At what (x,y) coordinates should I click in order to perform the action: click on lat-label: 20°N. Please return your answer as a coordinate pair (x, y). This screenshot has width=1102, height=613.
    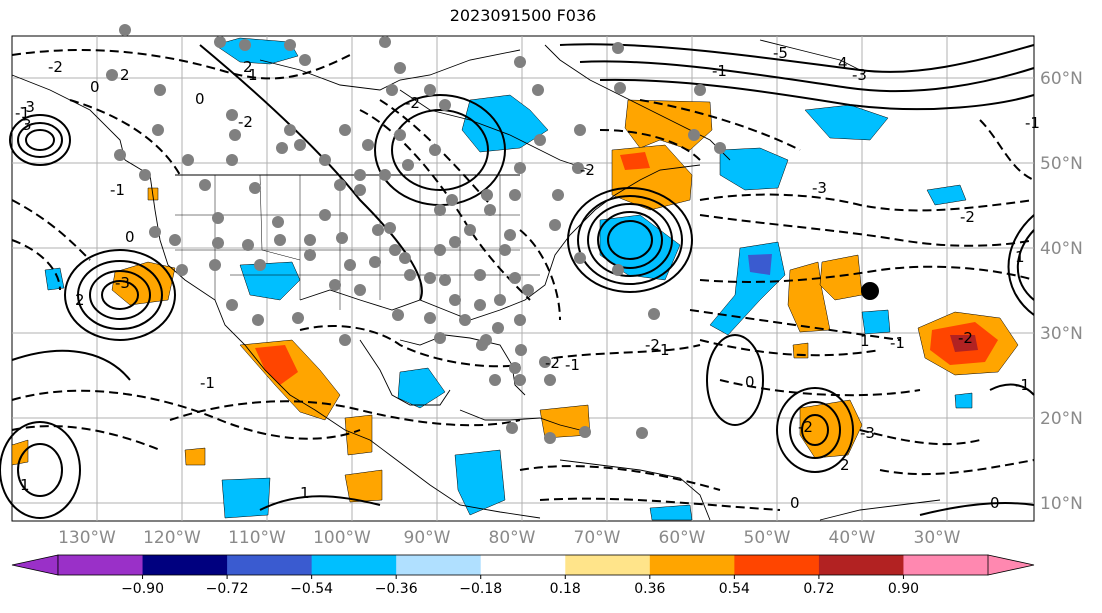
    Looking at the image, I should click on (1061, 419).